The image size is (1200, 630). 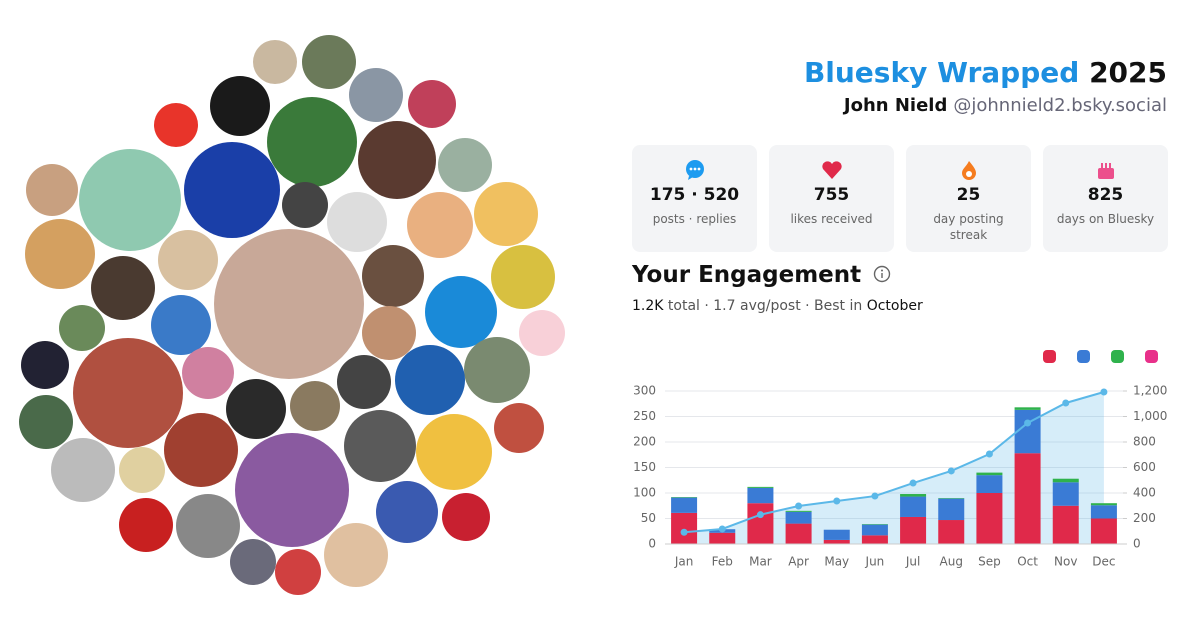 What do you see at coordinates (941, 72) in the screenshot?
I see `title-brand: Bluesky Wrapped` at bounding box center [941, 72].